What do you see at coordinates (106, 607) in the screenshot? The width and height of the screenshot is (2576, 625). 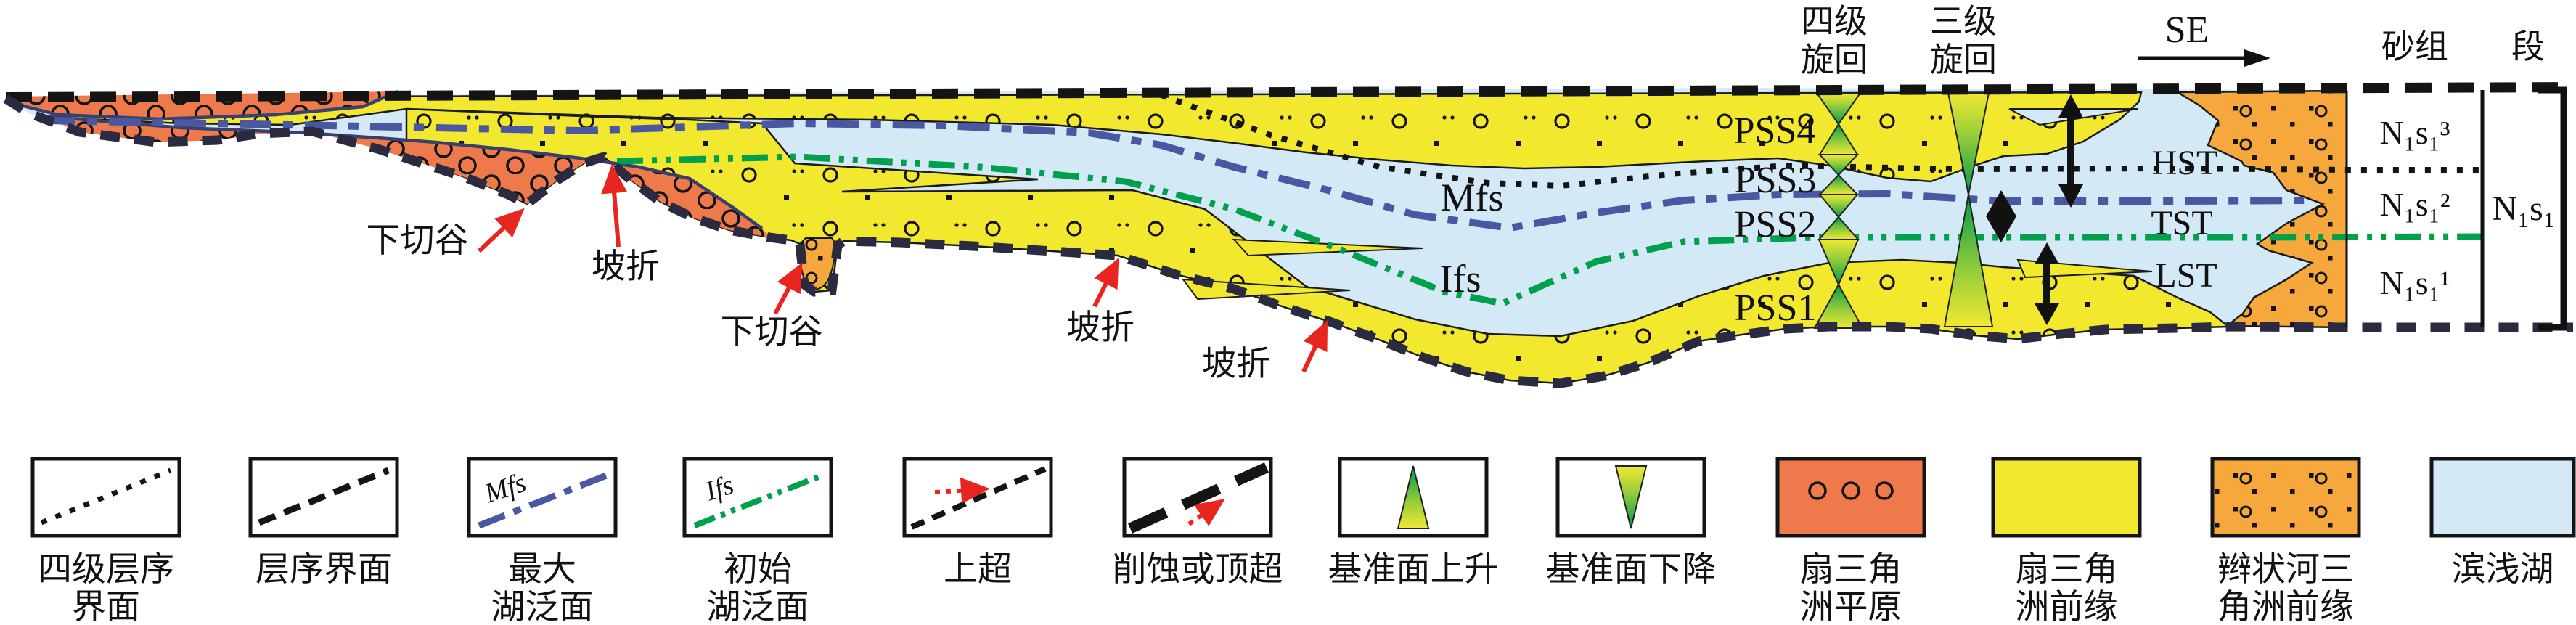 I see `svg-text: 界面` at bounding box center [106, 607].